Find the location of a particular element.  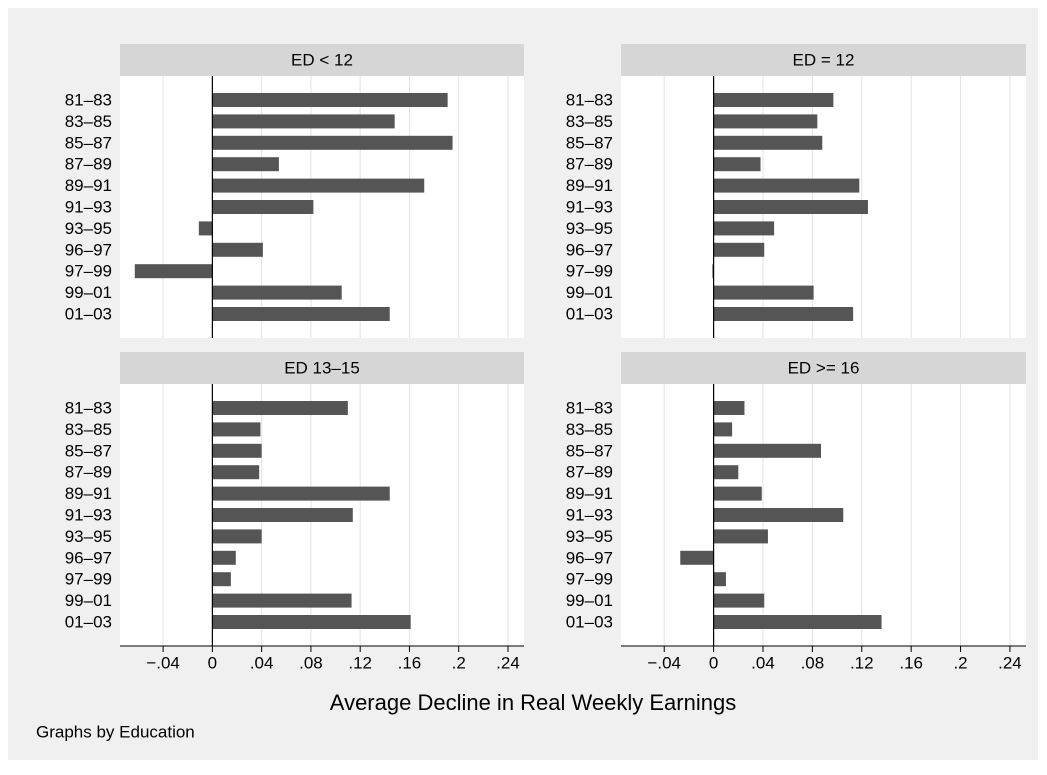

x-axis-title: Average Decline in Real Weekly Earnings is located at coordinates (533, 702).